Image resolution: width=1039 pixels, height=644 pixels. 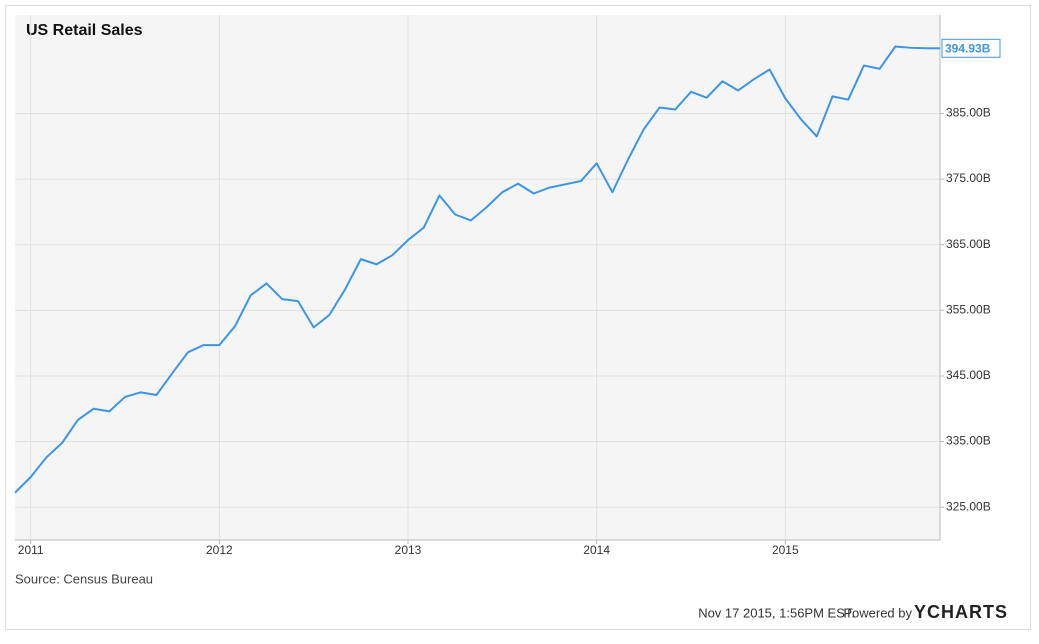 I want to click on value-label-box, so click(x=971, y=48).